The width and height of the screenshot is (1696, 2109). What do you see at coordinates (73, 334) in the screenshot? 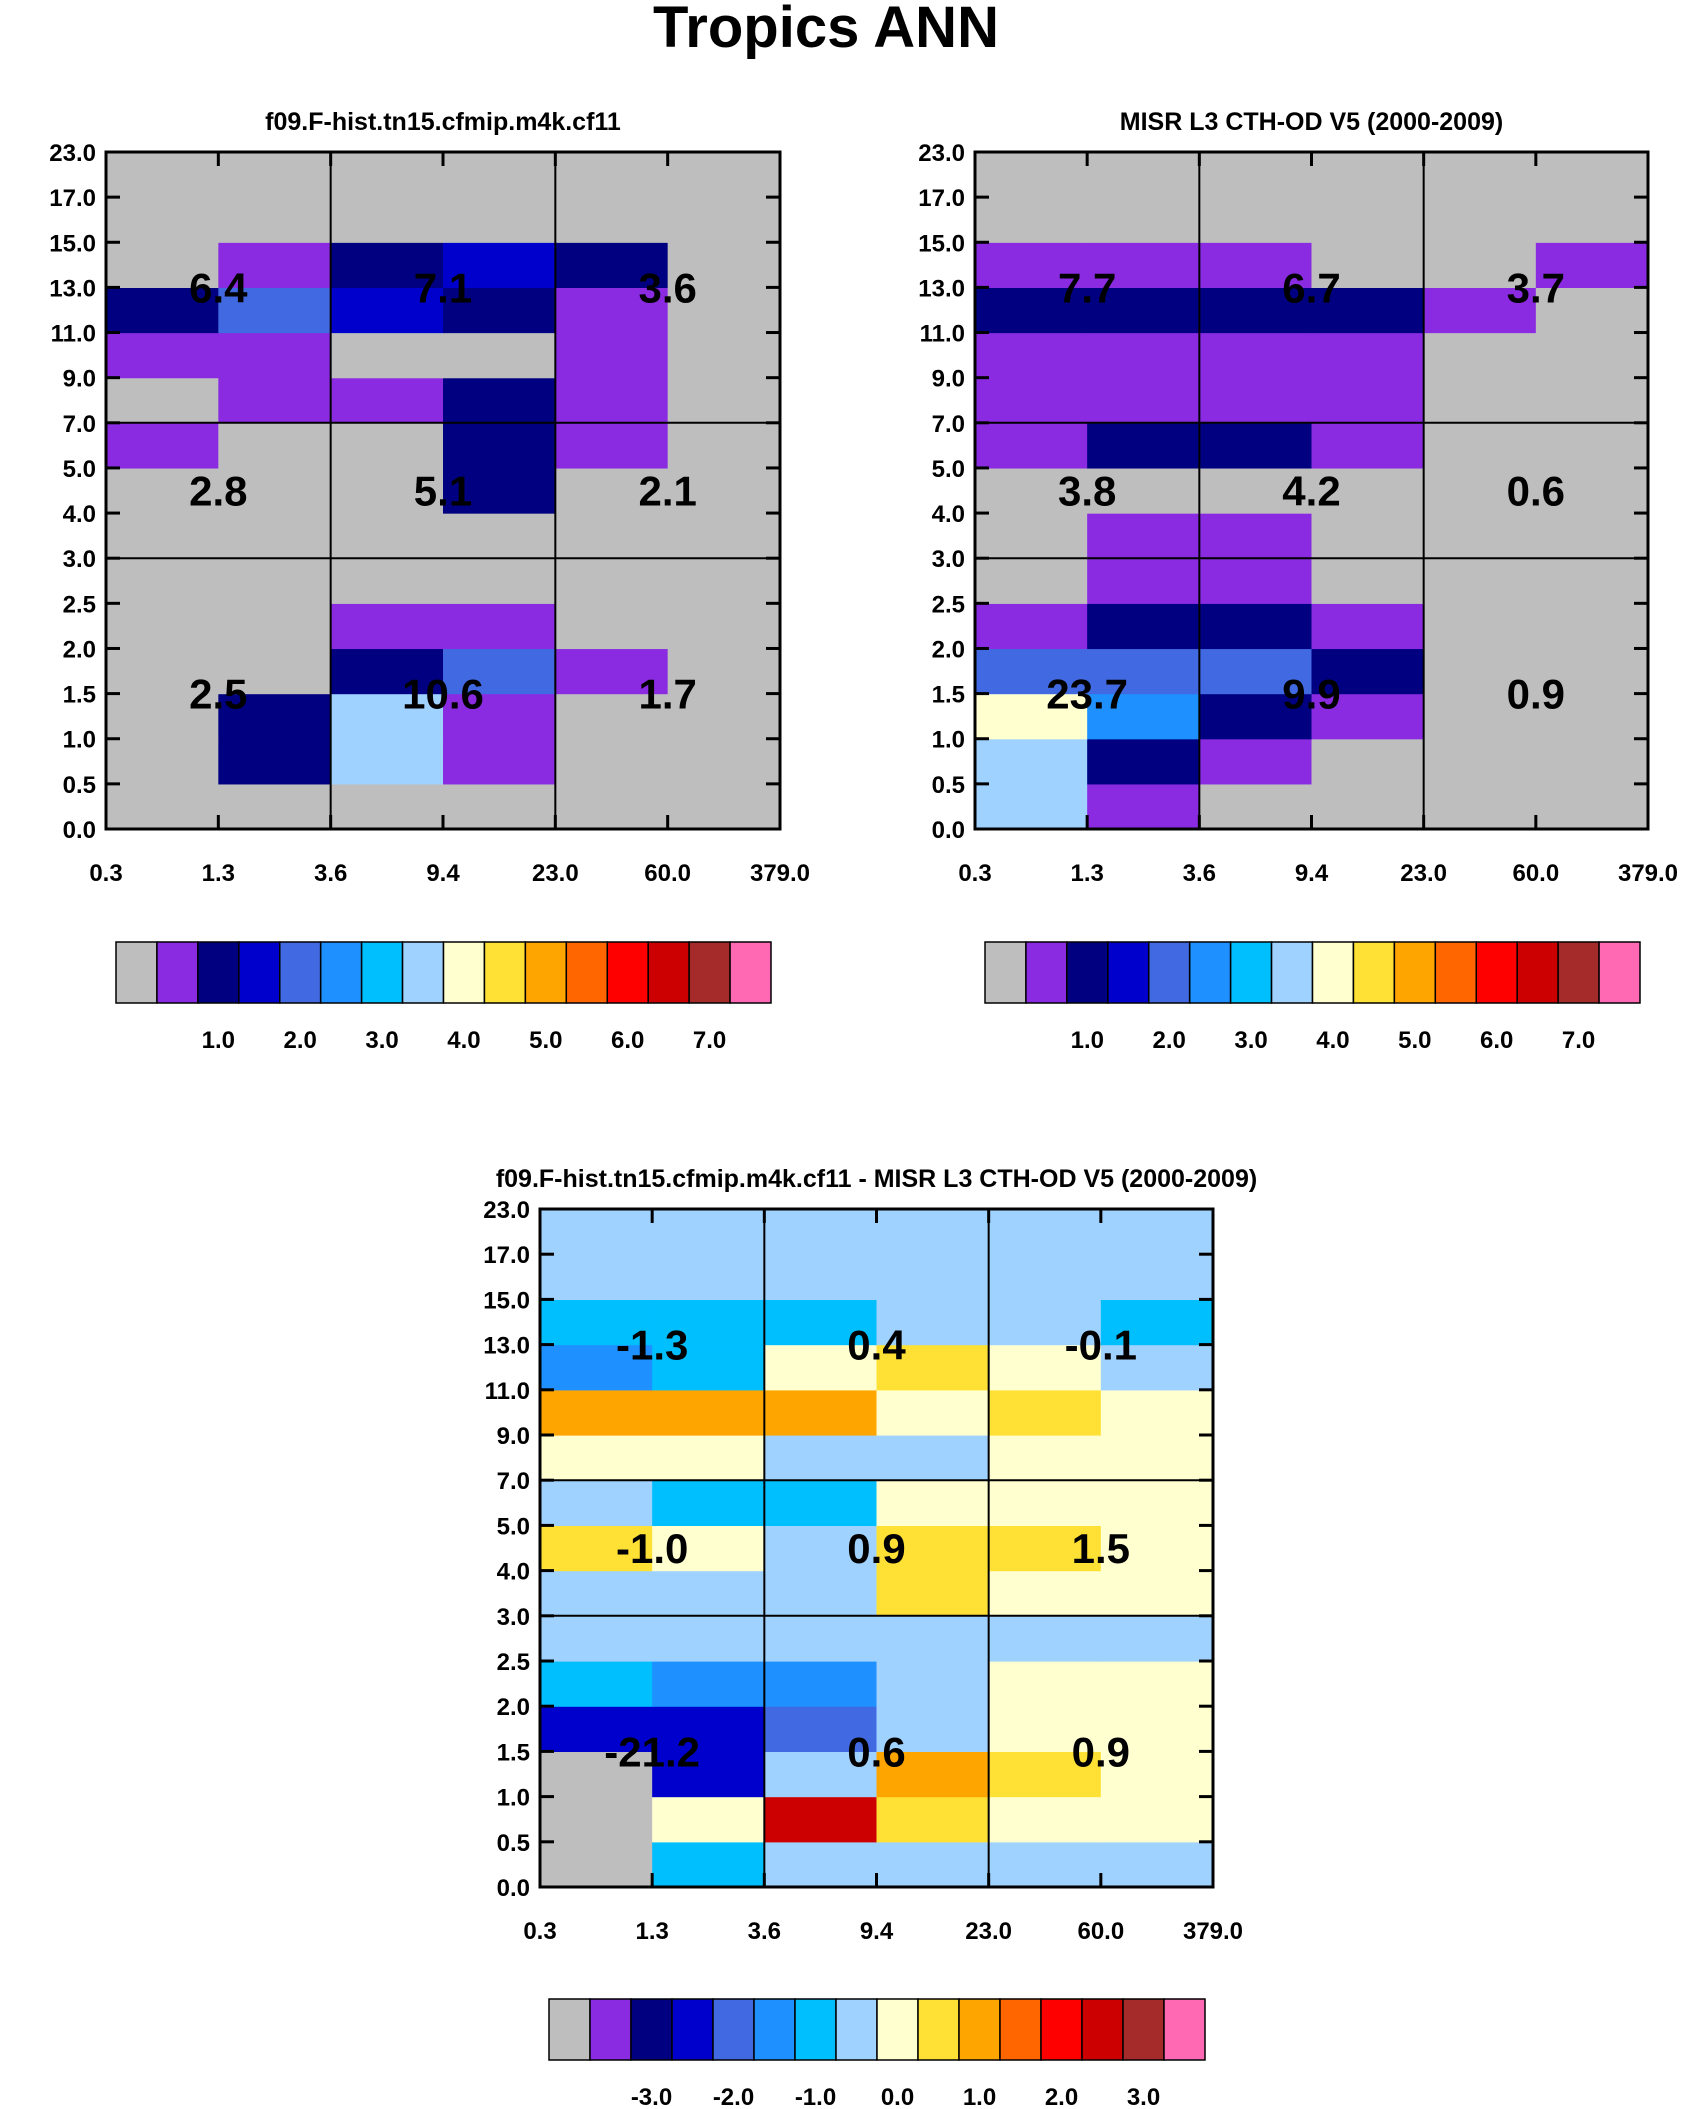
I see `y-tick-label: 11.0` at bounding box center [73, 334].